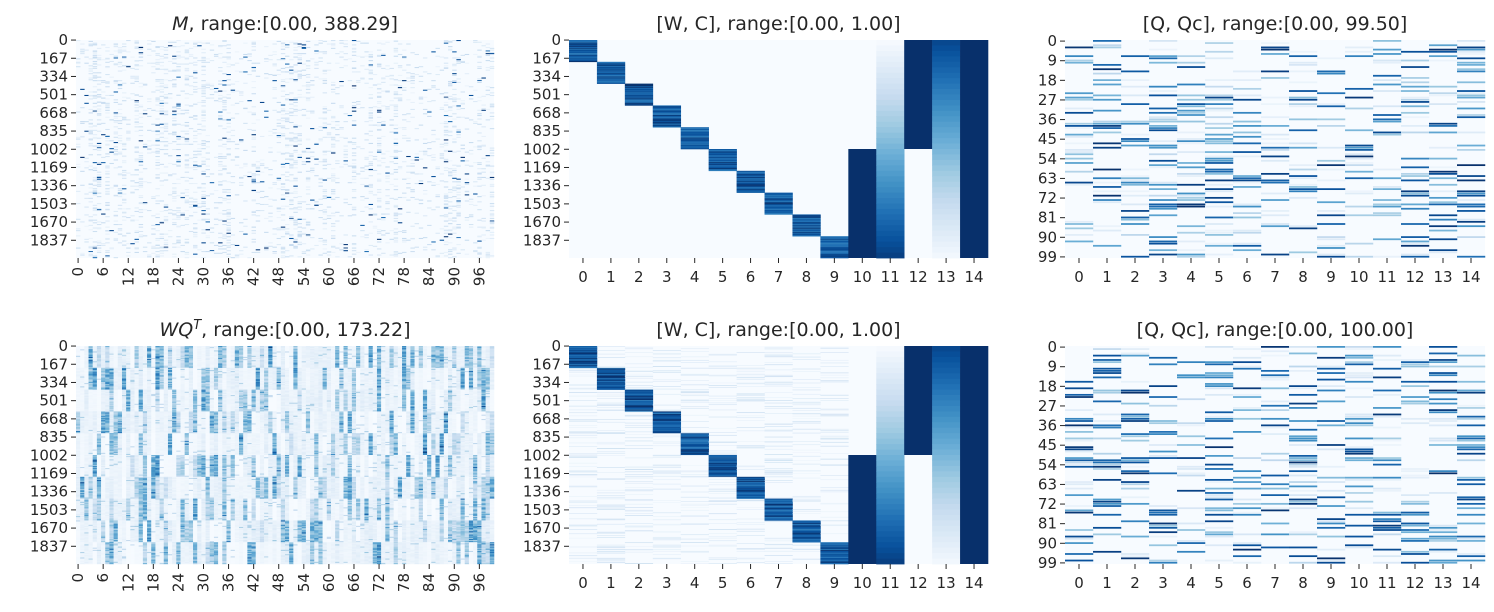 The height and width of the screenshot is (612, 1494). Describe the element at coordinates (862, 277) in the screenshot. I see `x-tick-label: 10` at that location.